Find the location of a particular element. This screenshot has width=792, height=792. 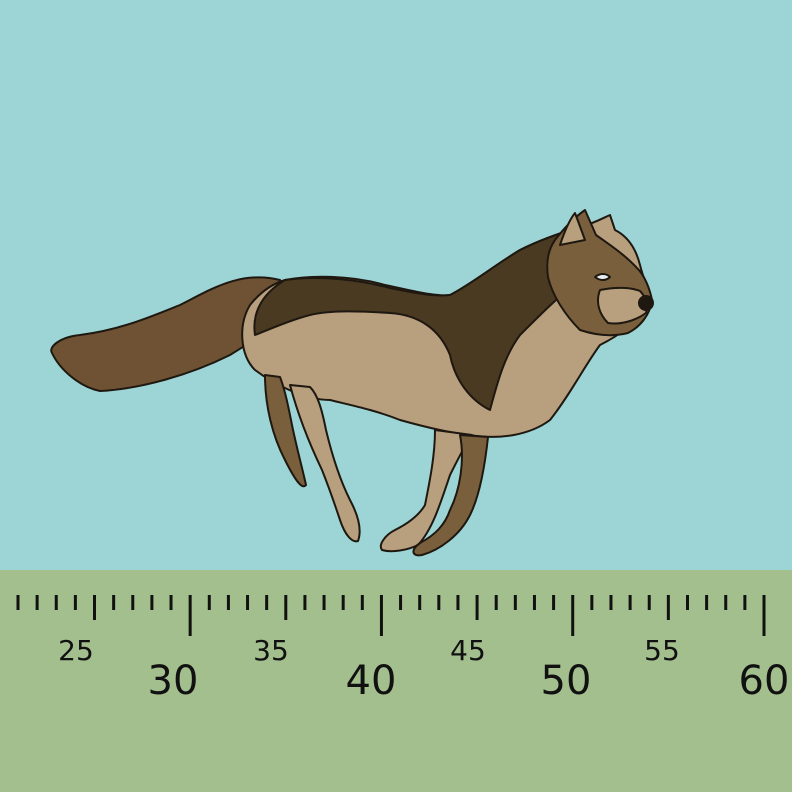

wolf-hind-leg-far is located at coordinates (285, 431).